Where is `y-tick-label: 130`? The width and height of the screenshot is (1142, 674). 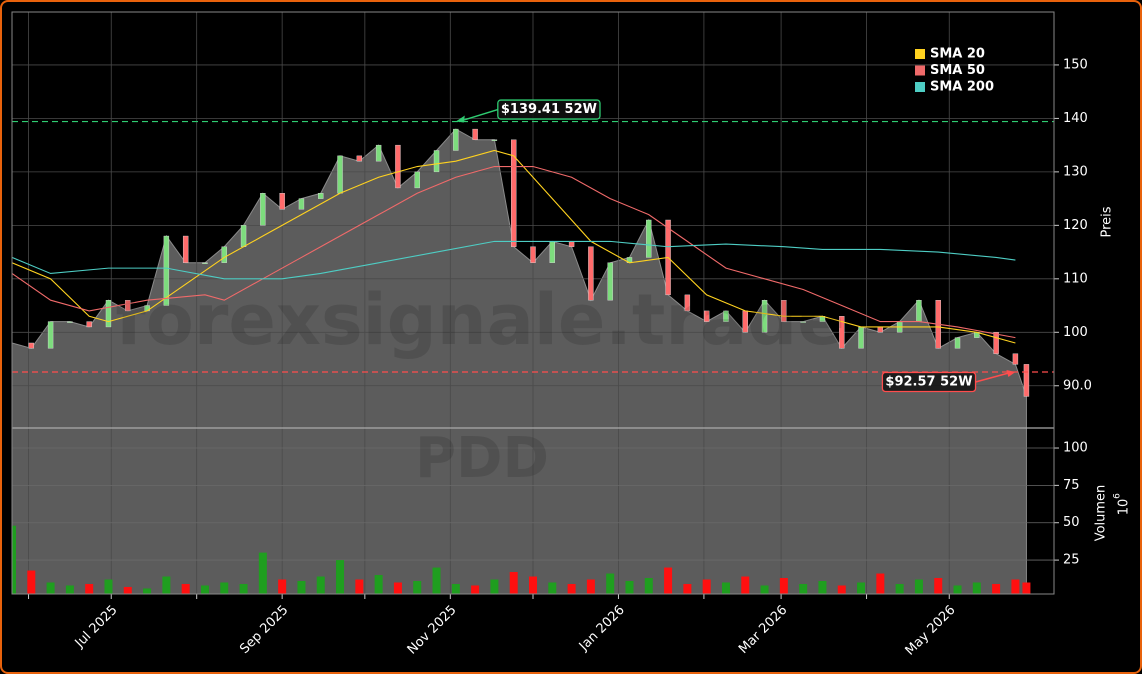
y-tick-label: 130 is located at coordinates (1075, 171).